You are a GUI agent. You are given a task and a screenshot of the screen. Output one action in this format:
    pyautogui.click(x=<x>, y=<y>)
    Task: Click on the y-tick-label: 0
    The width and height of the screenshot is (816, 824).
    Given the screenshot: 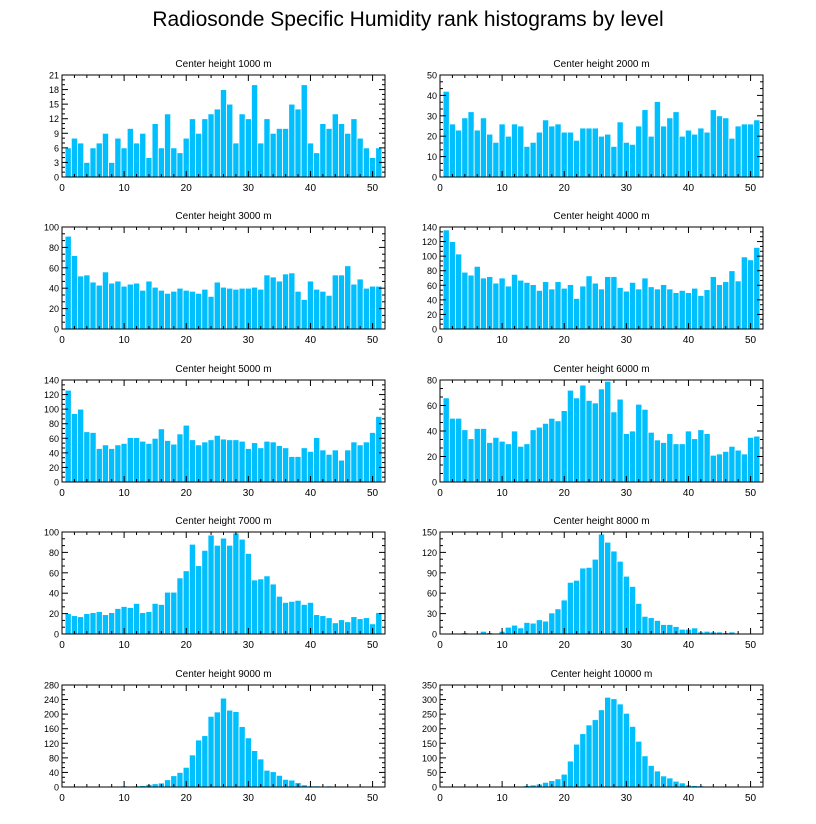 What is the action you would take?
    pyautogui.click(x=434, y=178)
    